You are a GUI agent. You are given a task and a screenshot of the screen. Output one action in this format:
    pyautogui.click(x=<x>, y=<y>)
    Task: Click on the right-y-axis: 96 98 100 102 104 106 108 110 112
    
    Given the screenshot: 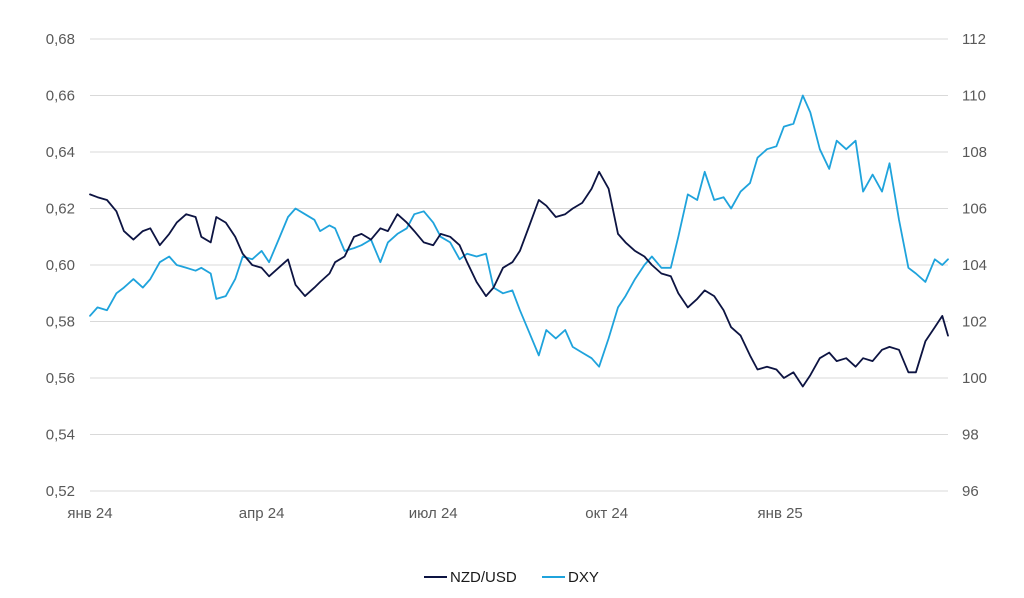 What is the action you would take?
    pyautogui.click(x=974, y=265)
    